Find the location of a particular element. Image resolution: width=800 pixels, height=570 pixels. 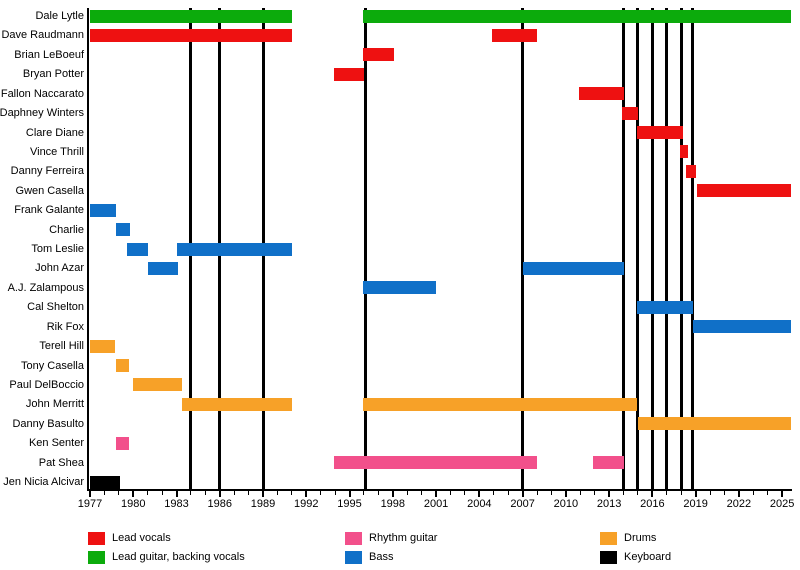

x-axis-tick-label: 1992 is located at coordinates (306, 504).